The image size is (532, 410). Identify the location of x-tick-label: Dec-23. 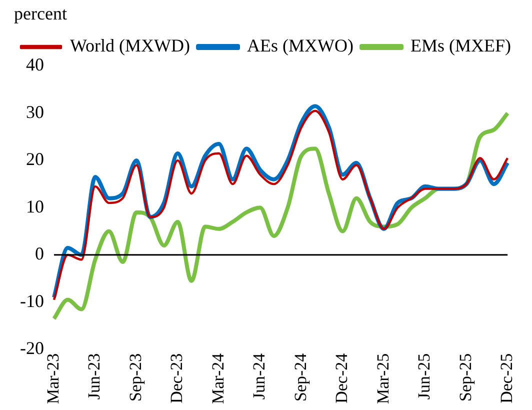
(176, 378).